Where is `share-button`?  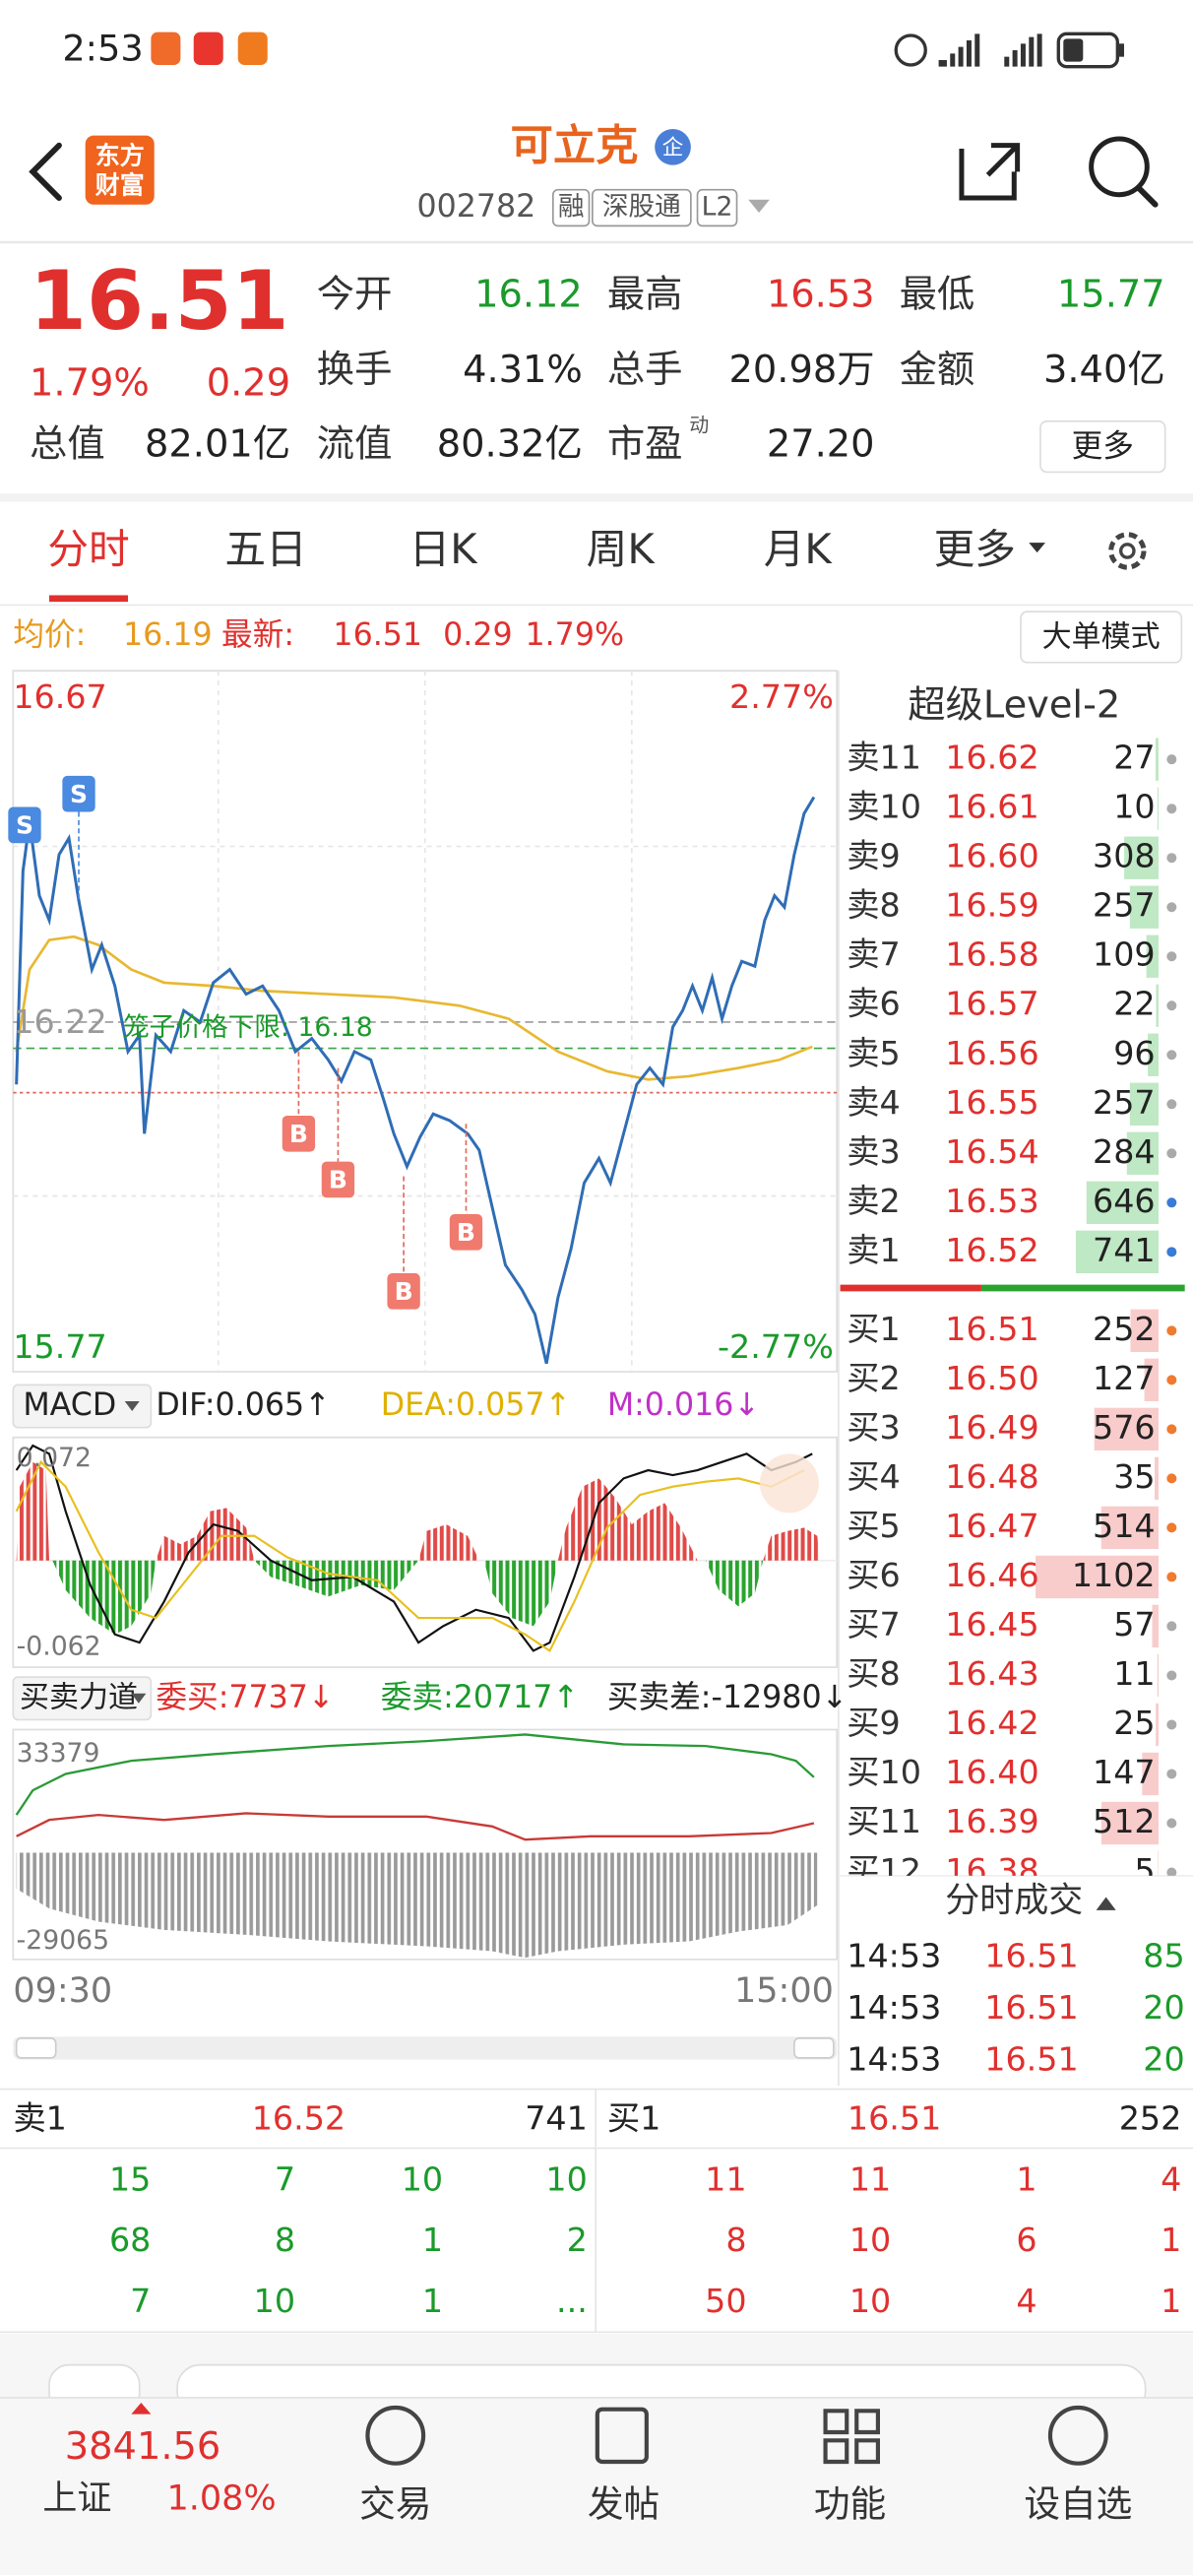
share-button is located at coordinates (990, 172).